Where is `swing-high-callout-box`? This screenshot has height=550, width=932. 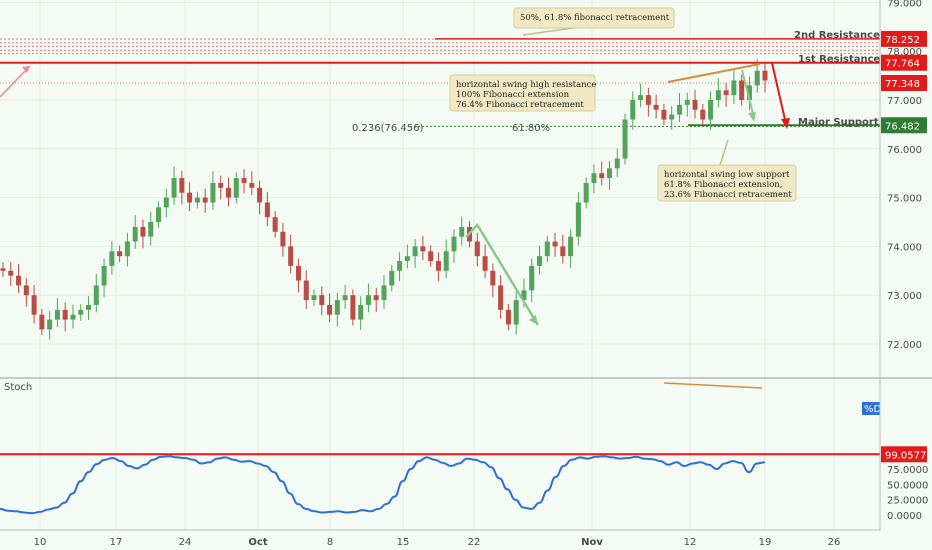 swing-high-callout-box is located at coordinates (522, 93).